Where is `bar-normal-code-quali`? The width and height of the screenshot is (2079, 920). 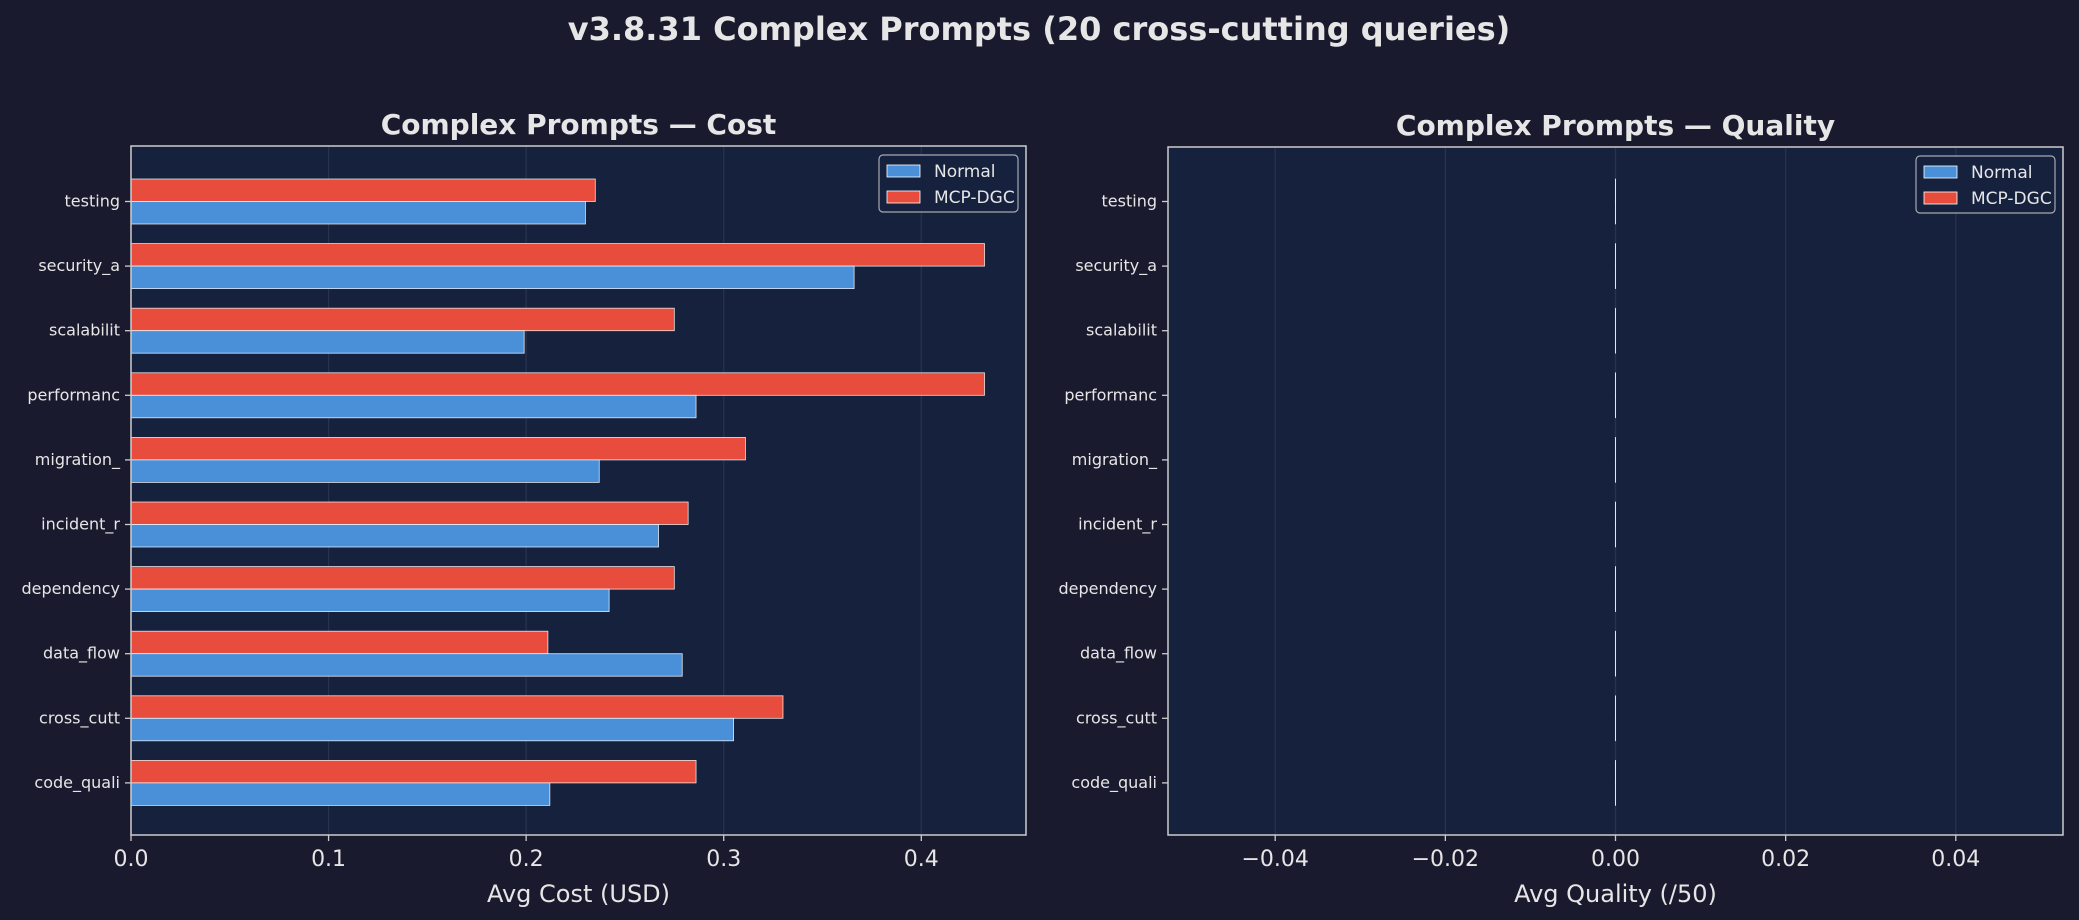 bar-normal-code-quali is located at coordinates (340, 794).